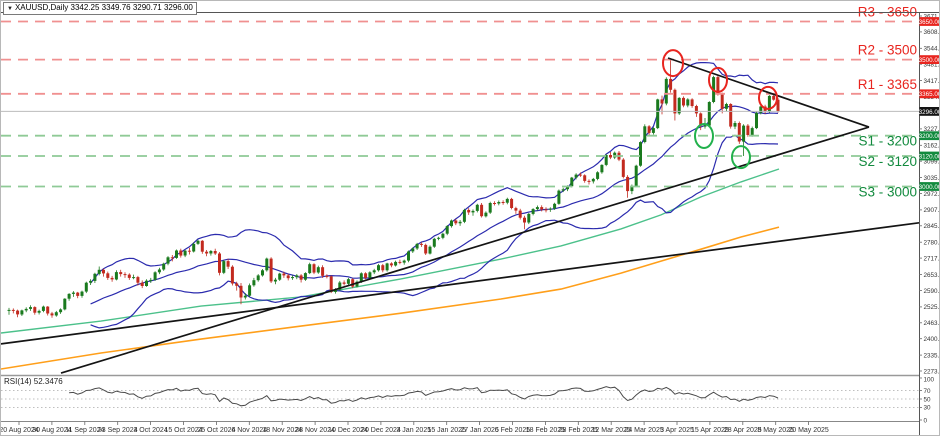 The width and height of the screenshot is (940, 436). What do you see at coordinates (887, 84) in the screenshot?
I see `resistance-label: R1 - 3365` at bounding box center [887, 84].